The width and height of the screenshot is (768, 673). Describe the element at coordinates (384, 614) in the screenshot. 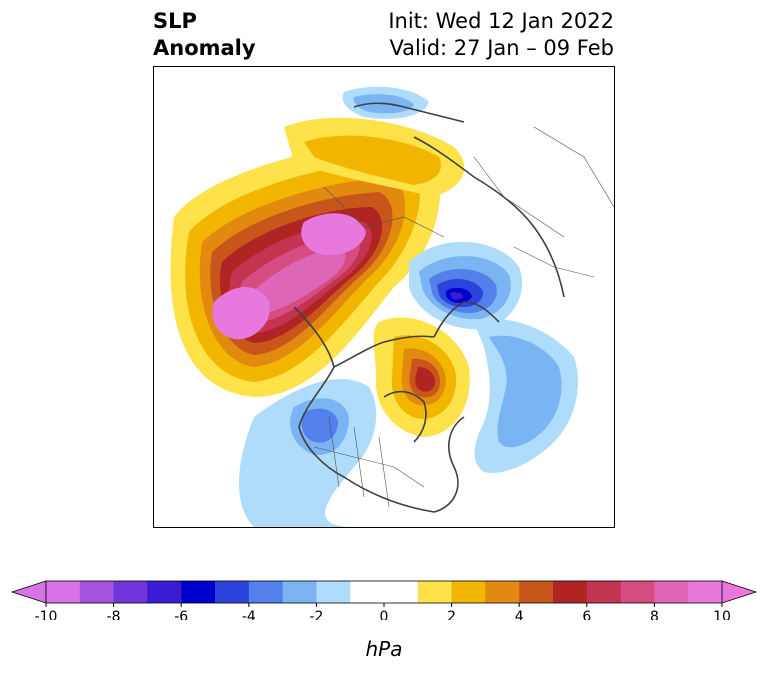

I see `colorbar-tick-label: 0` at that location.